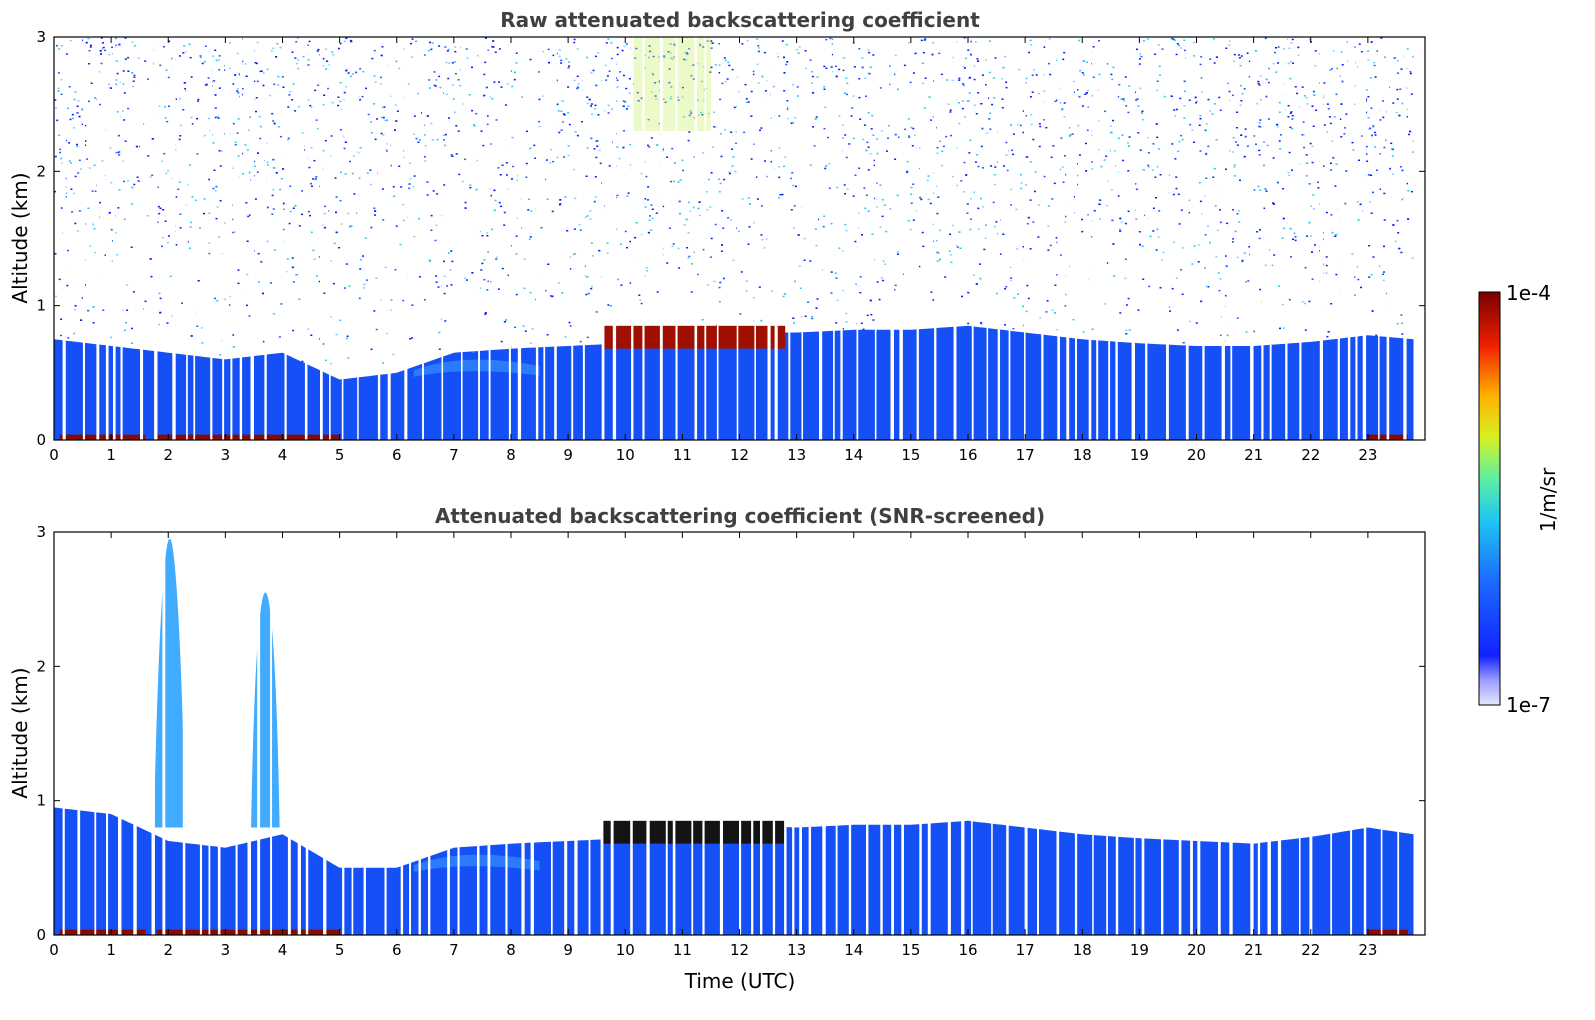 The image size is (1595, 1020). I want to click on cloud-layer, so click(694, 832).